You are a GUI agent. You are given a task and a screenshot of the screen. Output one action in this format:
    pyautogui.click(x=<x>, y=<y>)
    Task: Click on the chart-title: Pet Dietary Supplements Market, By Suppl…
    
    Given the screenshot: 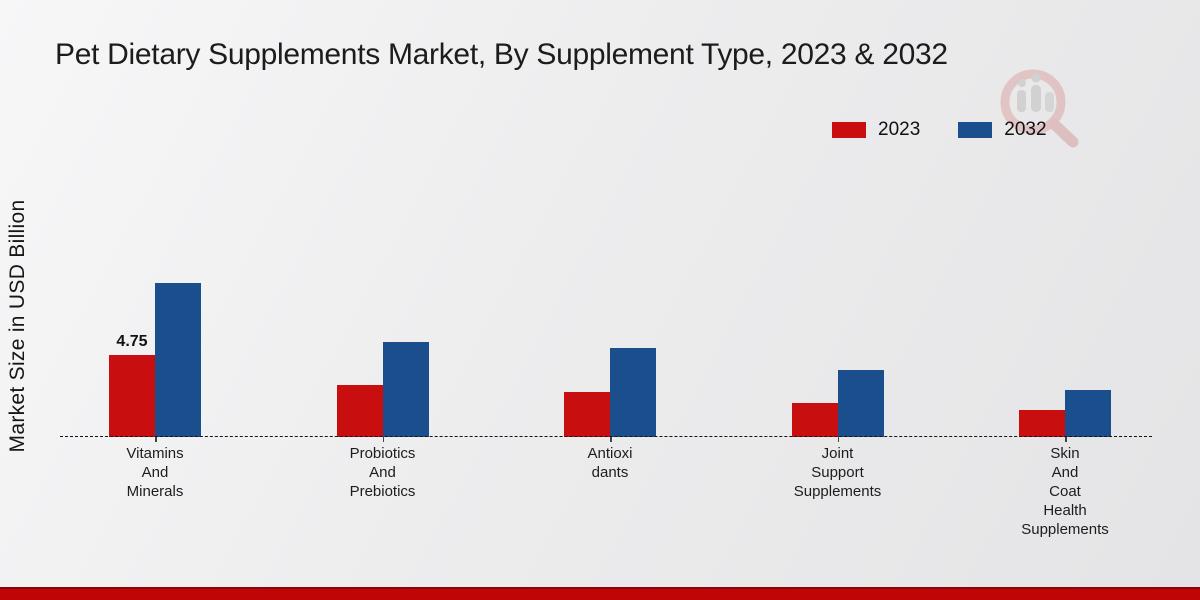 What is the action you would take?
    pyautogui.click(x=501, y=54)
    